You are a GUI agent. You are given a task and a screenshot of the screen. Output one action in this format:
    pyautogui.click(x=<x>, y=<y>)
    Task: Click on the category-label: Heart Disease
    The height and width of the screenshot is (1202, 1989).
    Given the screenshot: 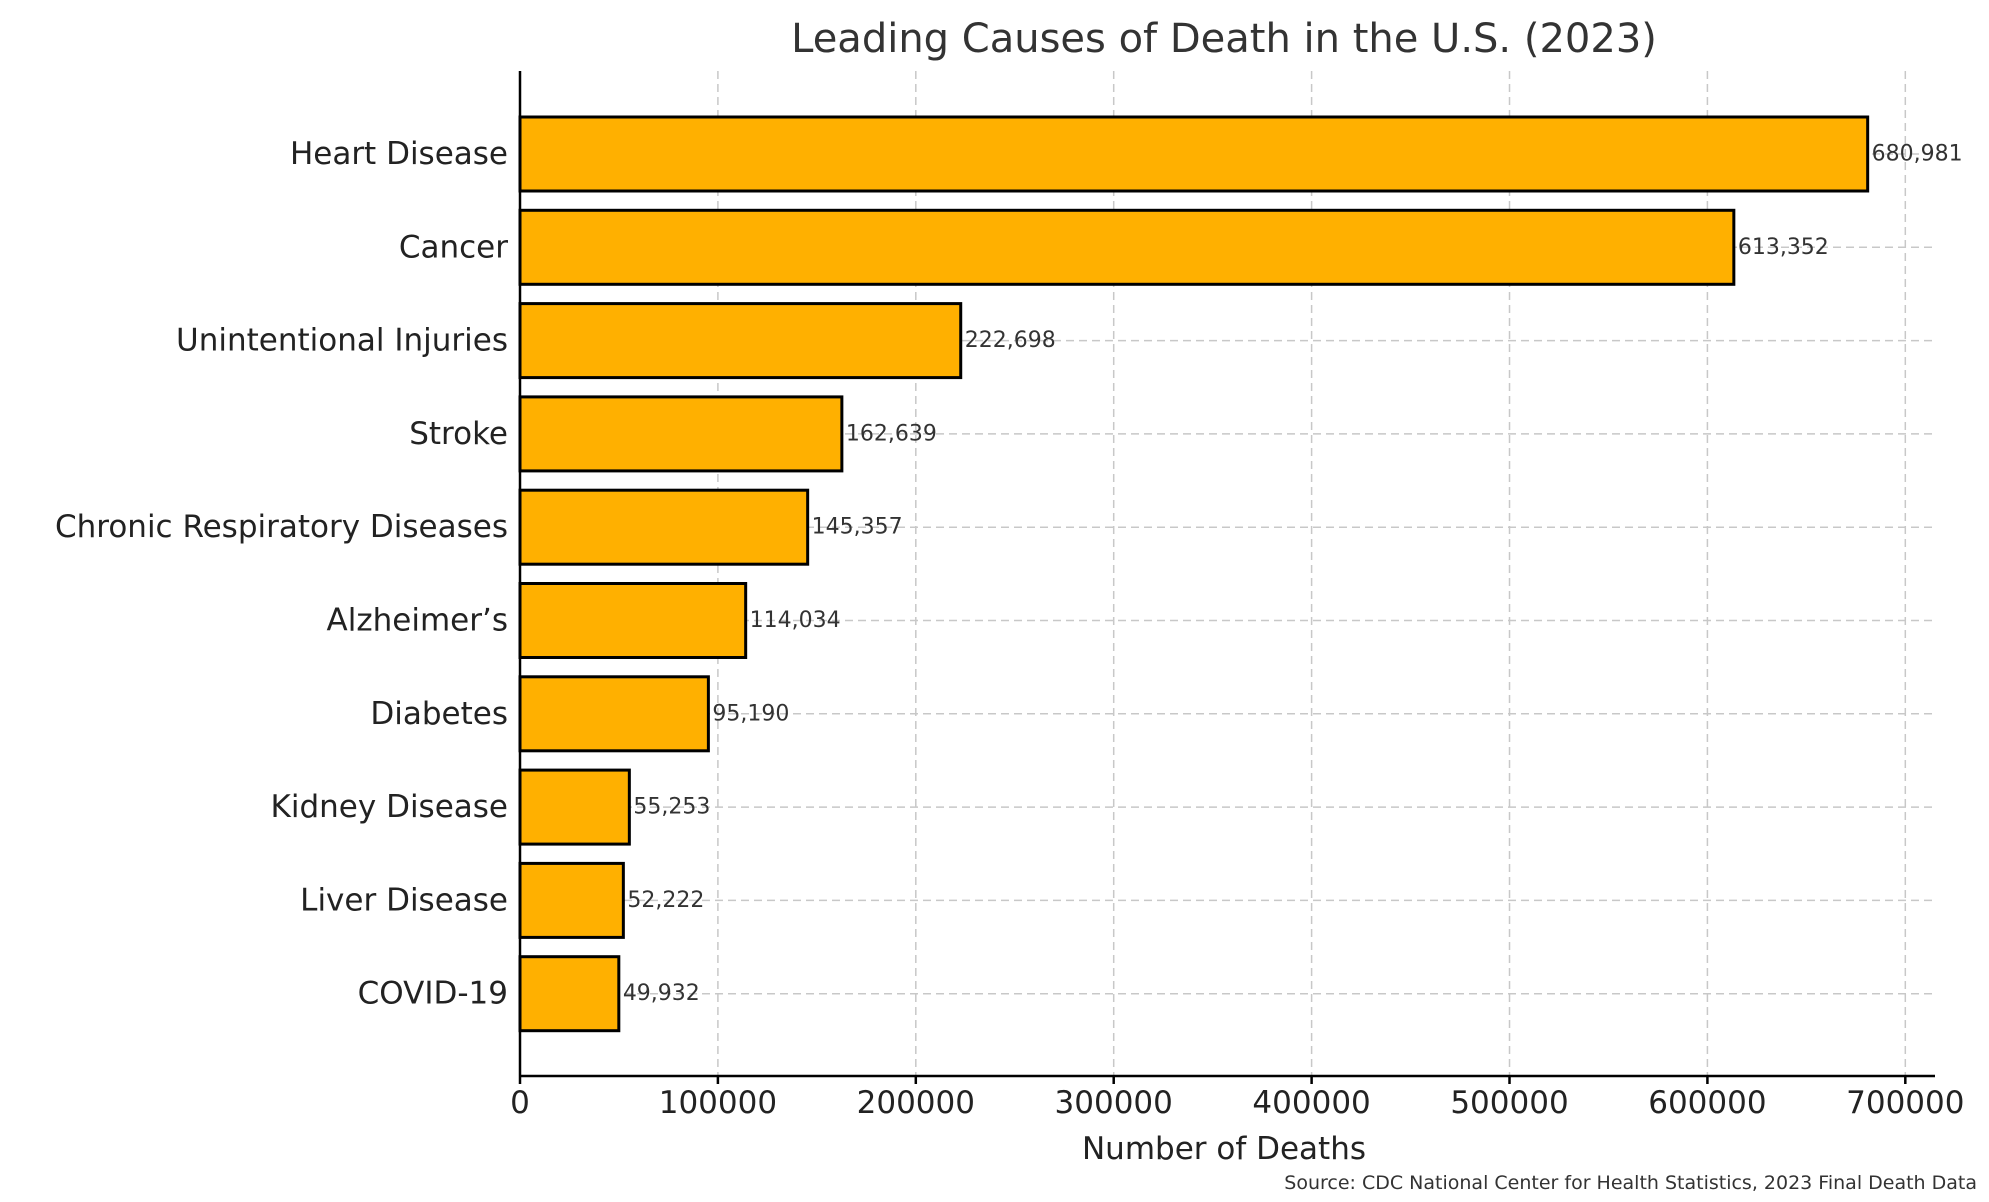 What is the action you would take?
    pyautogui.click(x=399, y=154)
    